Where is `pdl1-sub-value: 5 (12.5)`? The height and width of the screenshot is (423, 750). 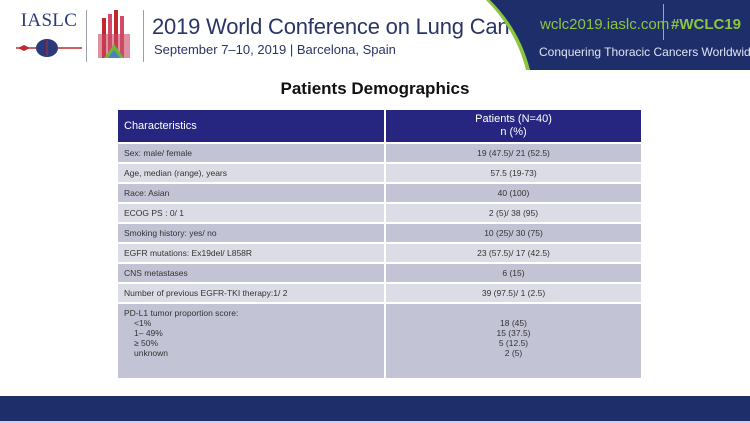 pdl1-sub-value: 5 (12.5) is located at coordinates (513, 343).